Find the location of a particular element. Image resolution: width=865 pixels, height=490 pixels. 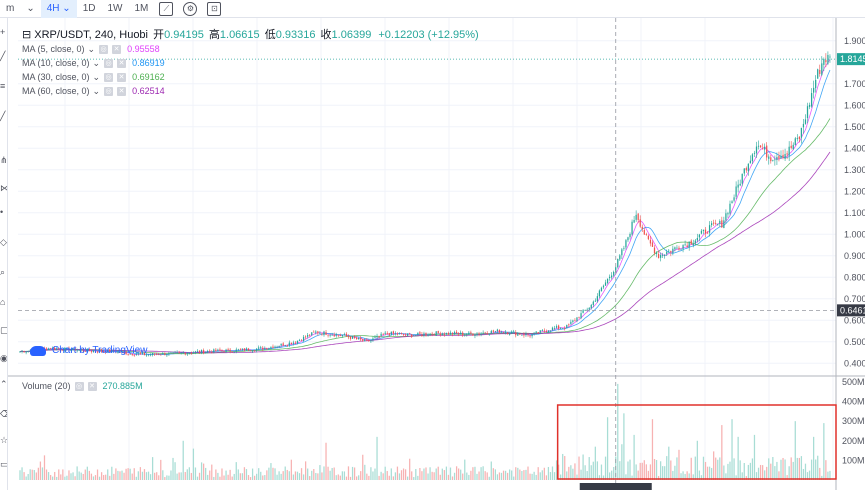

trendline-icon: ╱ is located at coordinates (3, 56).